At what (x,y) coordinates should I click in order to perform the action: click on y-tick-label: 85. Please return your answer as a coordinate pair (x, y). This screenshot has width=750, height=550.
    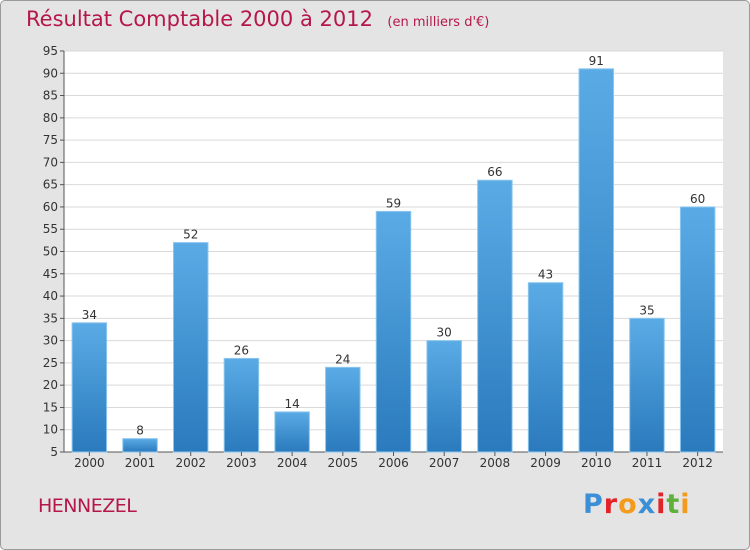
    Looking at the image, I should click on (50, 96).